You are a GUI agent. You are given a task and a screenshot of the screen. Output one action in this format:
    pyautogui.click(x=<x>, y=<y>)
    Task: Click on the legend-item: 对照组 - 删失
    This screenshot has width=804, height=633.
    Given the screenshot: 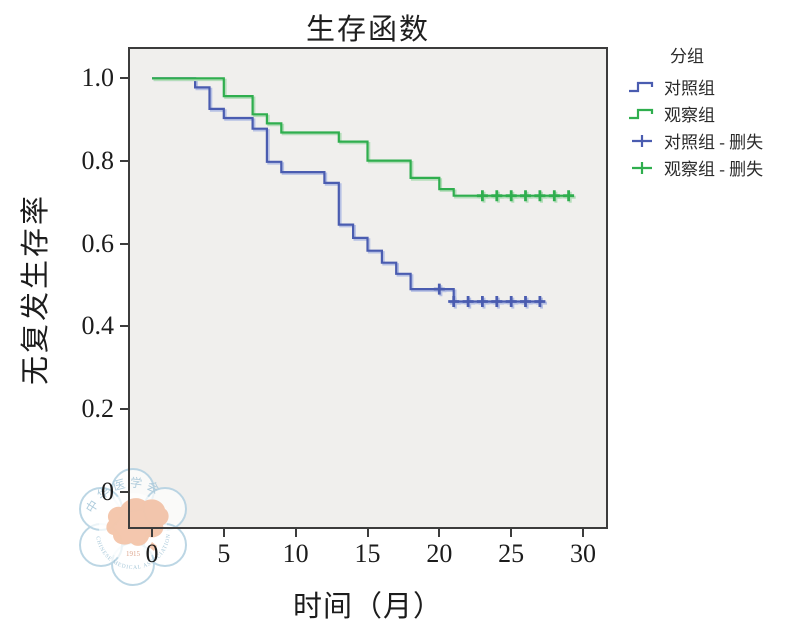 What is the action you would take?
    pyautogui.click(x=716, y=140)
    